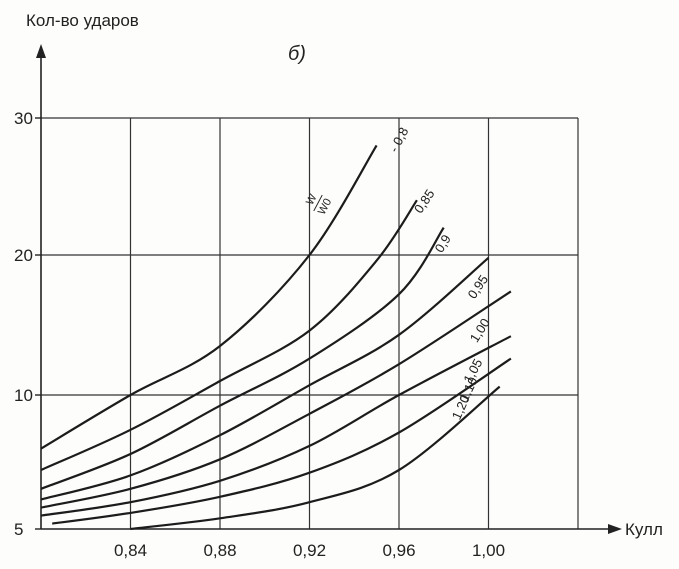 The image size is (679, 569). What do you see at coordinates (23, 255) in the screenshot?
I see `y-tick-label-2: 20` at bounding box center [23, 255].